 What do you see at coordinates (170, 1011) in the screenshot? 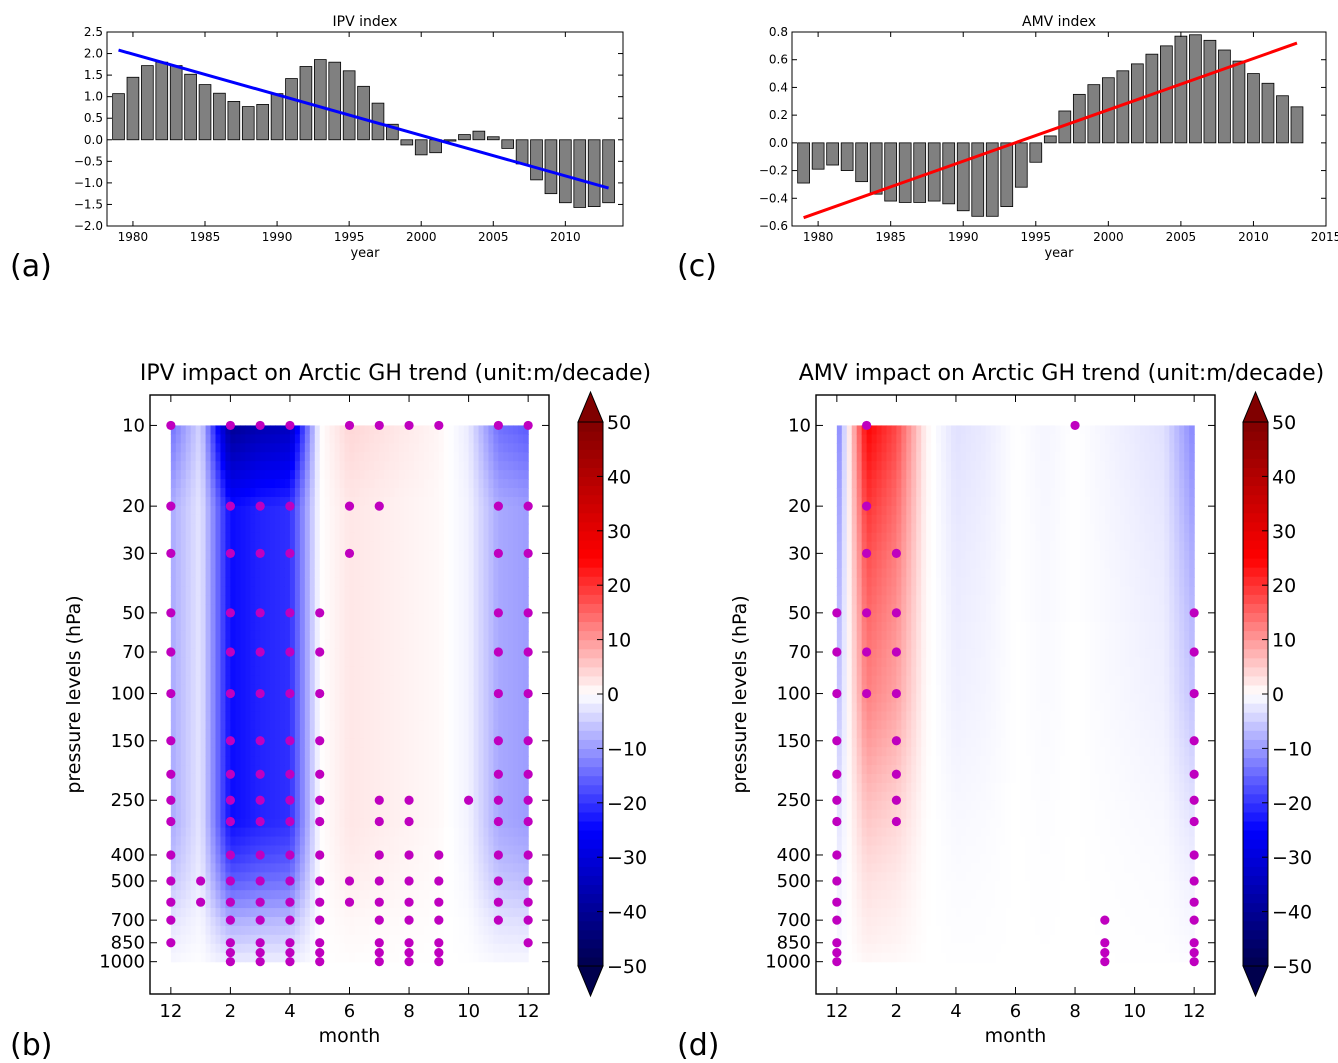
I see `x-tick-label: 12` at bounding box center [170, 1011].